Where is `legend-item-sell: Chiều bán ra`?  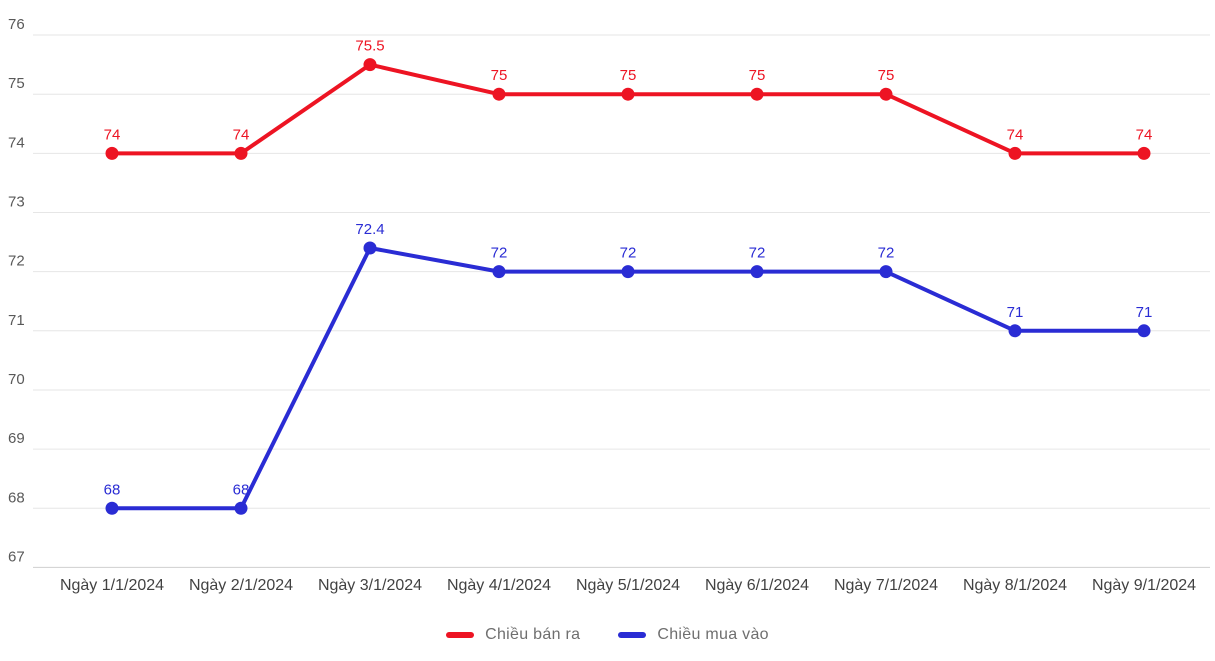
legend-item-sell: Chiều bán ra is located at coordinates (513, 635).